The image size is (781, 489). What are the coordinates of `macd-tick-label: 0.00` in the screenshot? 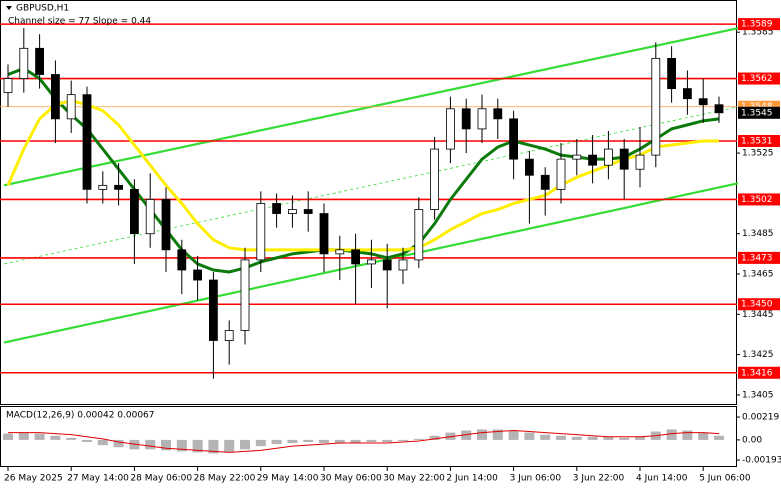 It's located at (752, 440).